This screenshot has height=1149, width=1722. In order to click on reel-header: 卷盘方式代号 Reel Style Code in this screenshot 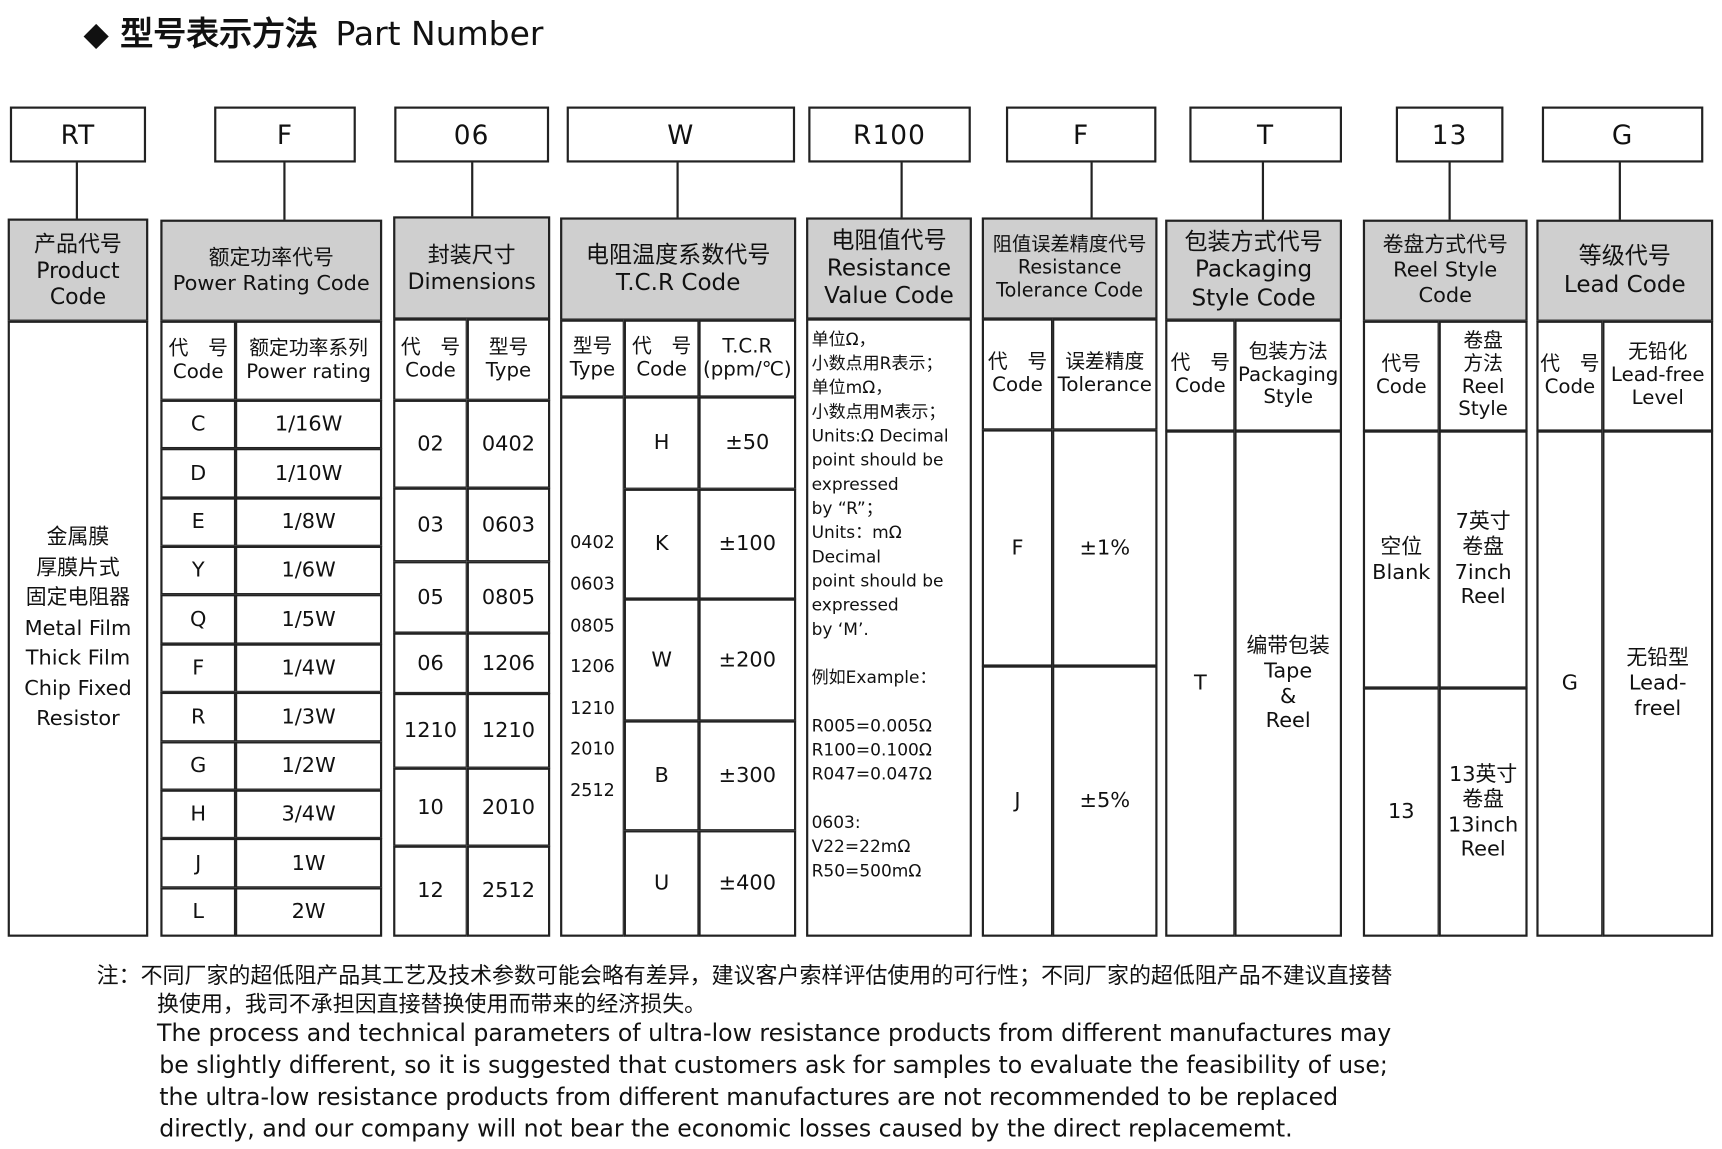, I will do `click(1445, 270)`.